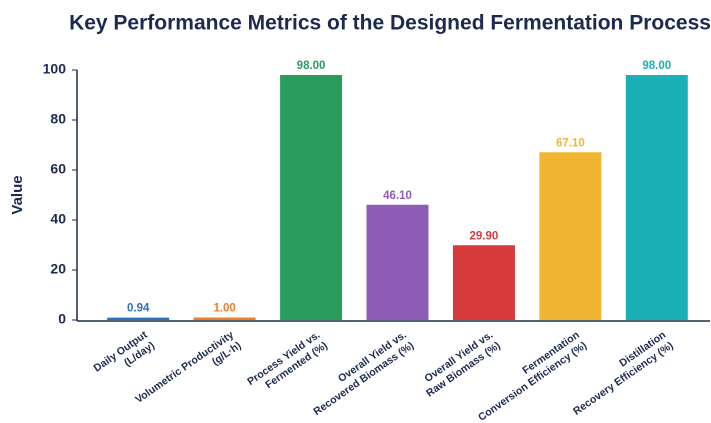 The width and height of the screenshot is (711, 423). What do you see at coordinates (623, 379) in the screenshot?
I see `x-tick-label-line: Recovery Efficiency (%)` at bounding box center [623, 379].